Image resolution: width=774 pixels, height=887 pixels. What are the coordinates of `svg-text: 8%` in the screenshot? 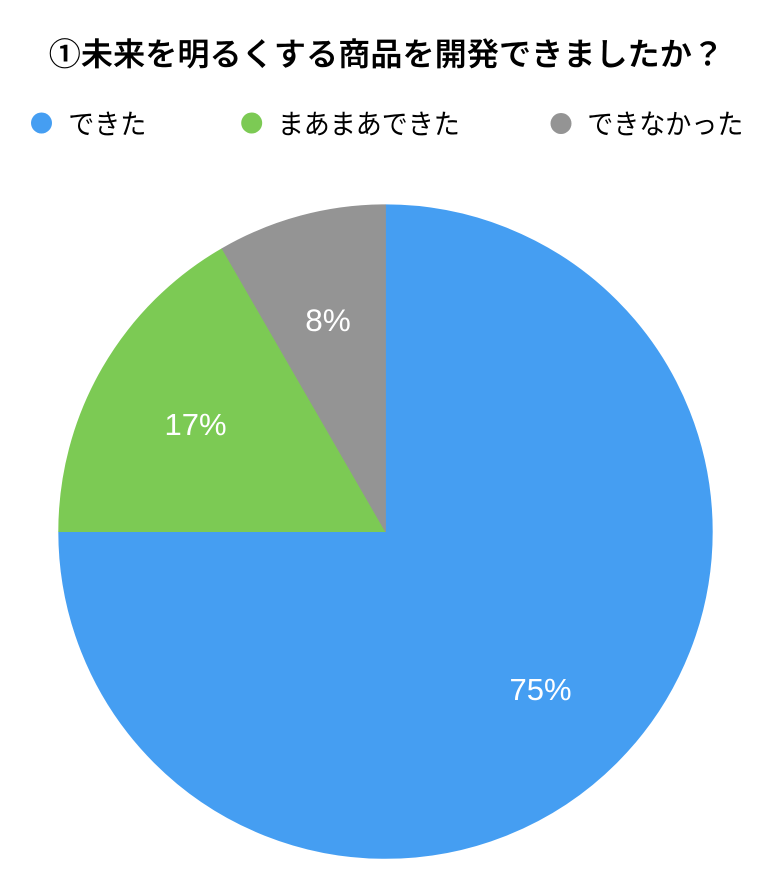 It's located at (328, 320).